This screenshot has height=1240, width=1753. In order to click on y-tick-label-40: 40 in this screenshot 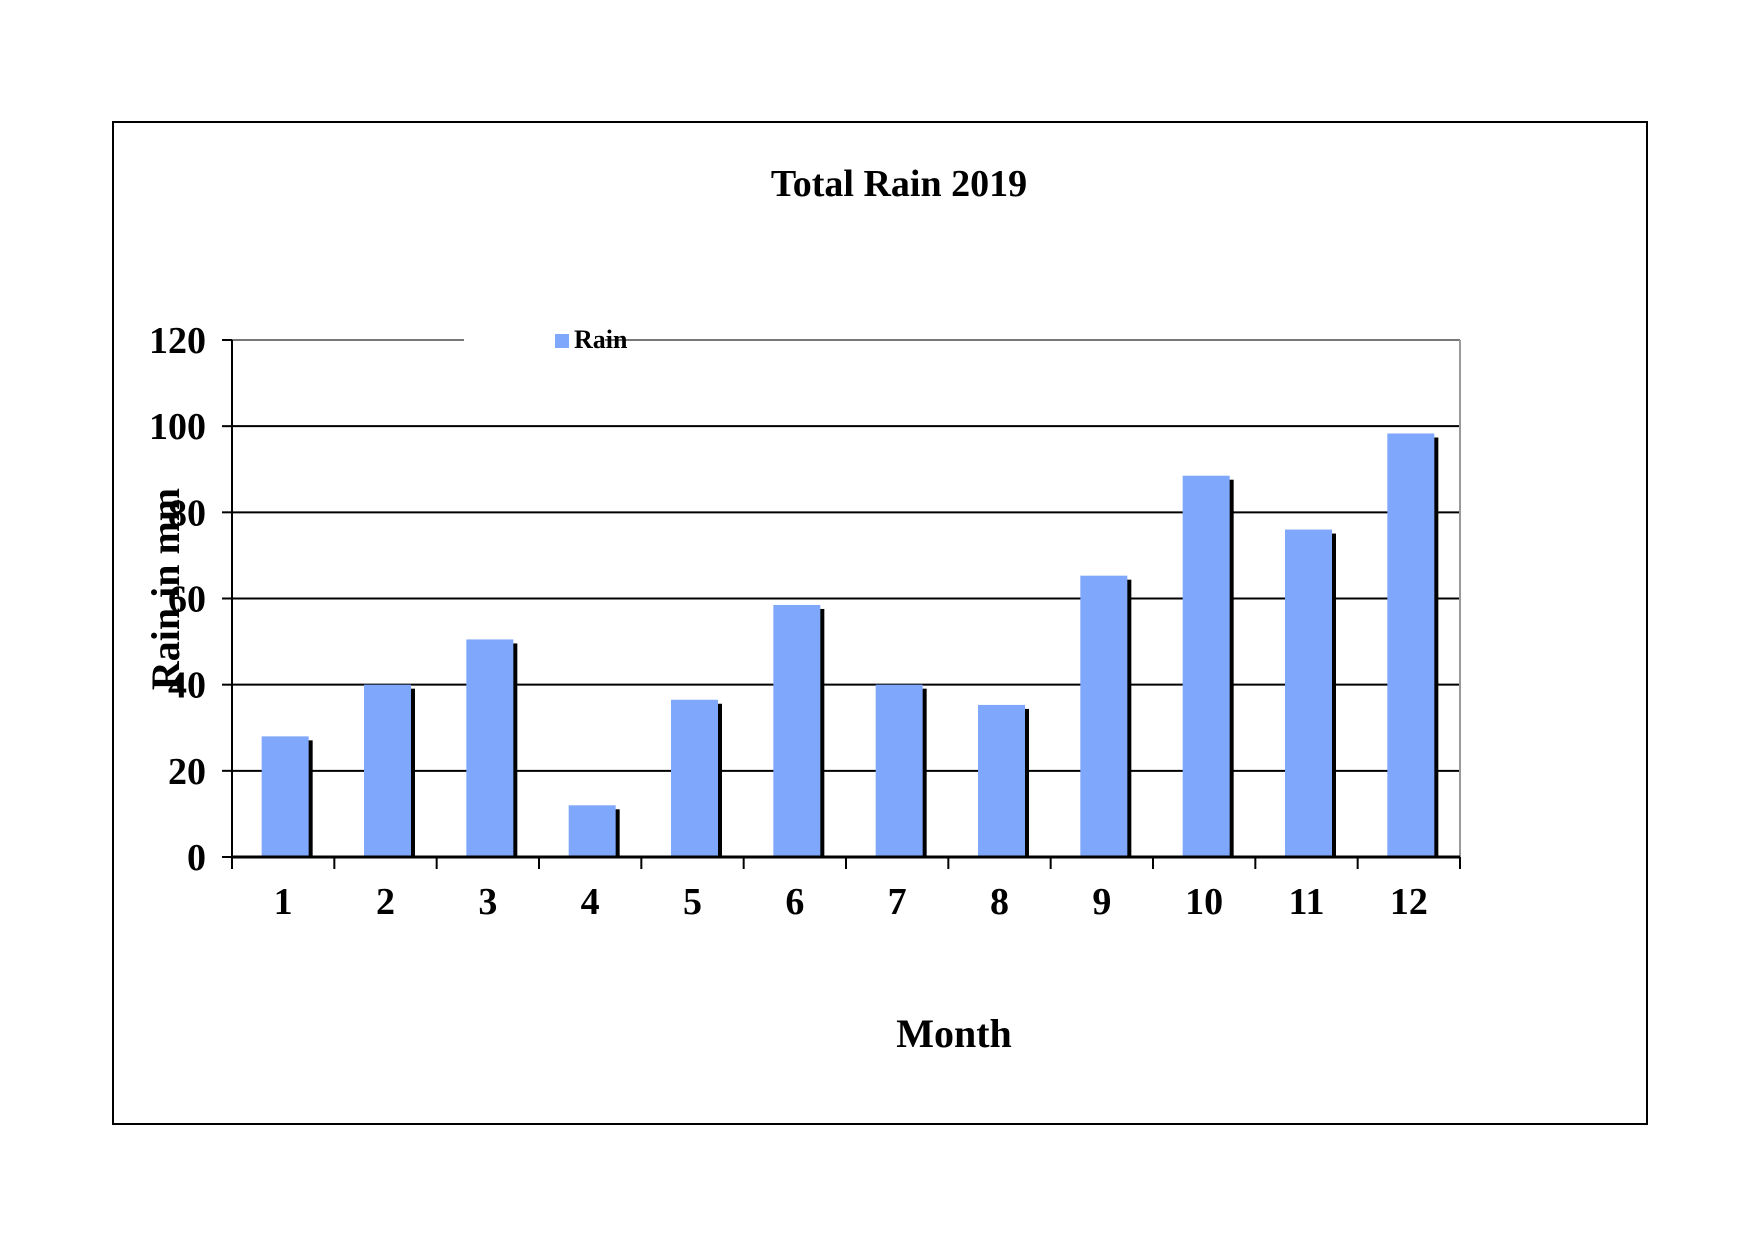, I will do `click(187, 686)`.